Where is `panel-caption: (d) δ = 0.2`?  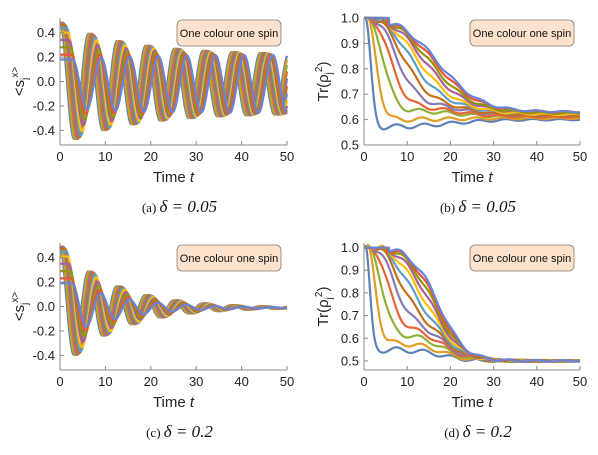
panel-caption: (d) δ = 0.2 is located at coordinates (478, 431).